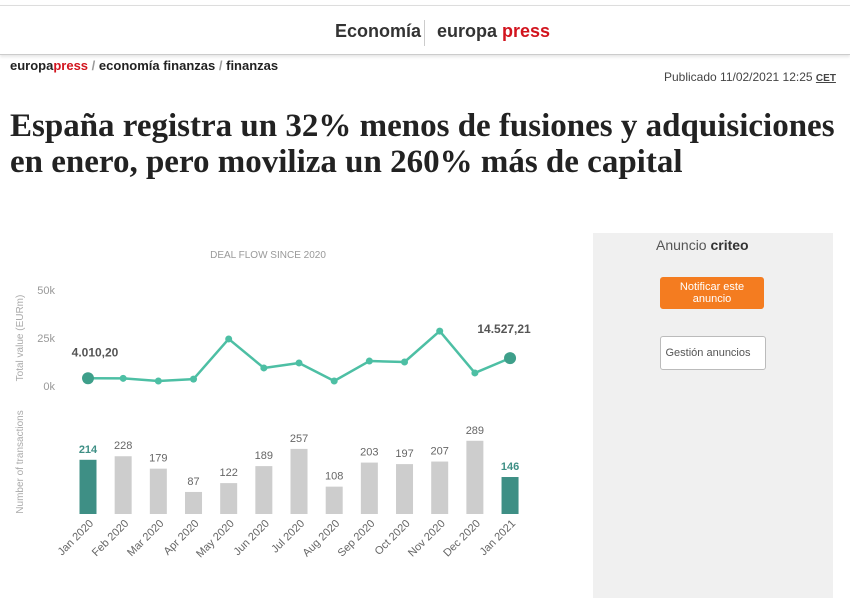 This screenshot has height=598, width=850. Describe the element at coordinates (95, 352) in the screenshot. I see `value-label: 4.010,20` at that location.